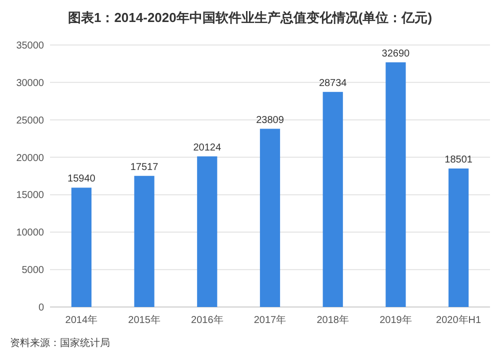 The image size is (500, 362). Describe the element at coordinates (207, 148) in the screenshot. I see `data-label: 20124` at that location.